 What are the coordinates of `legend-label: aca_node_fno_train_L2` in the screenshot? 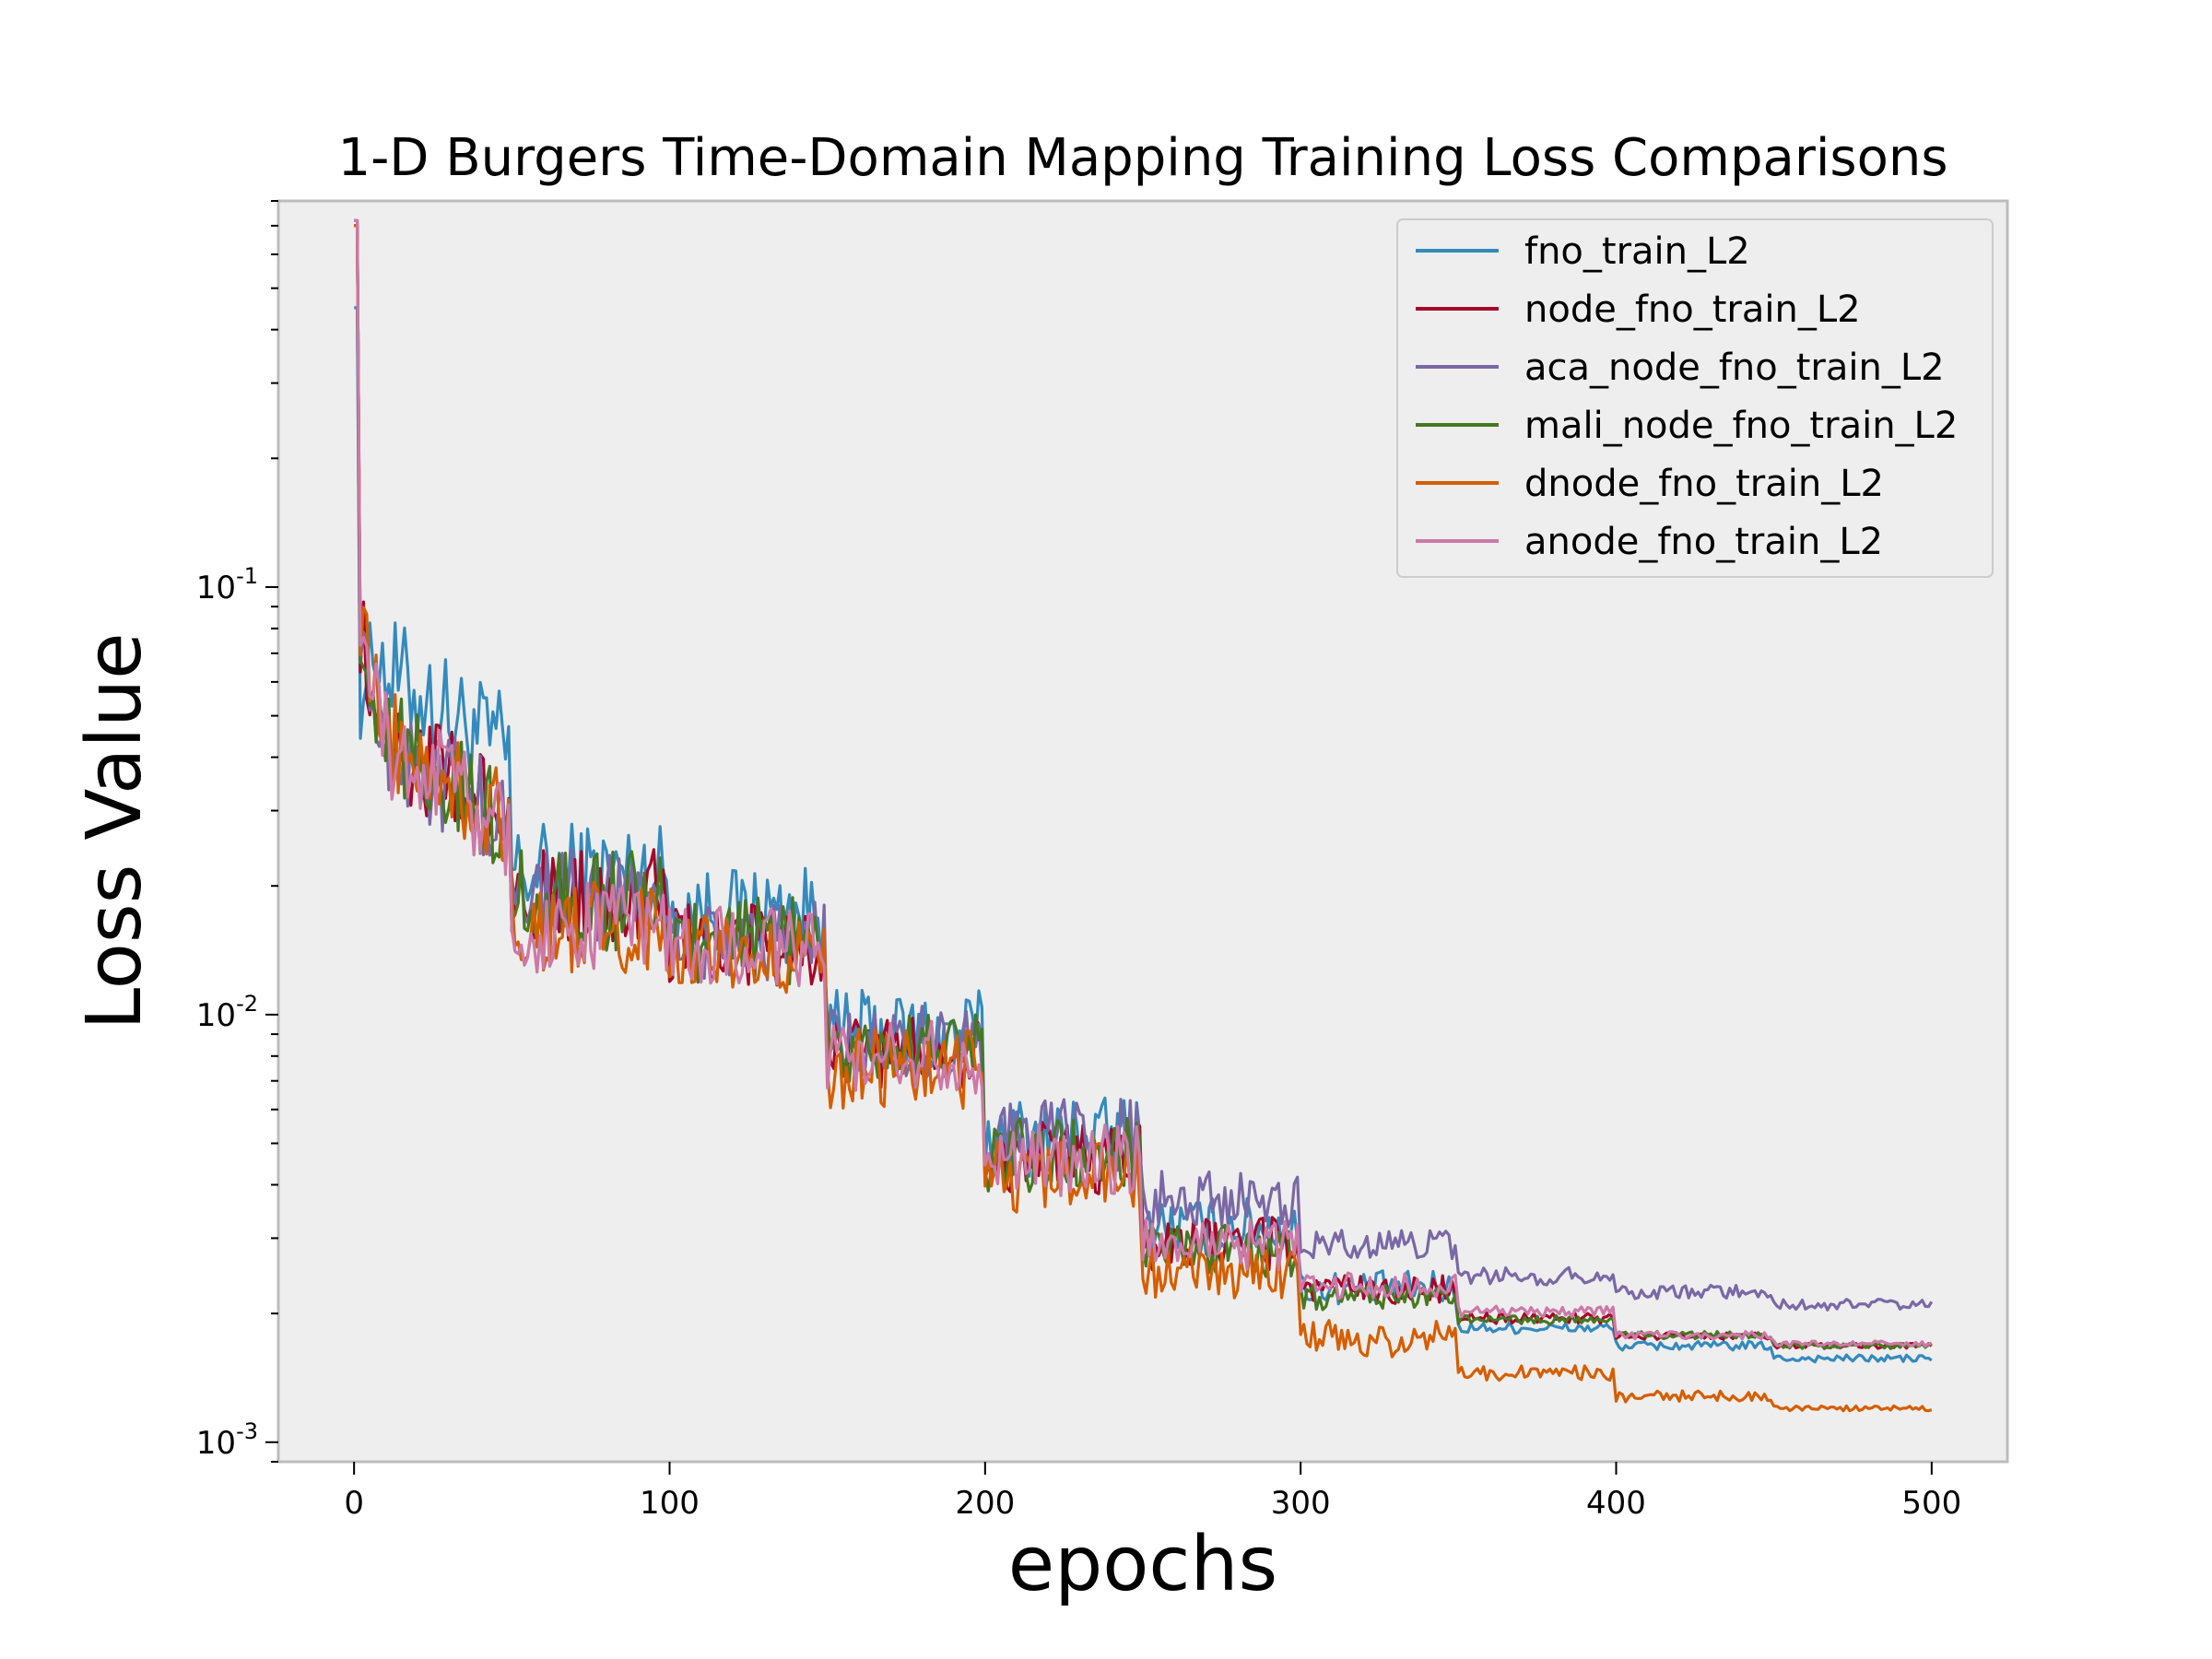 It's located at (1734, 368).